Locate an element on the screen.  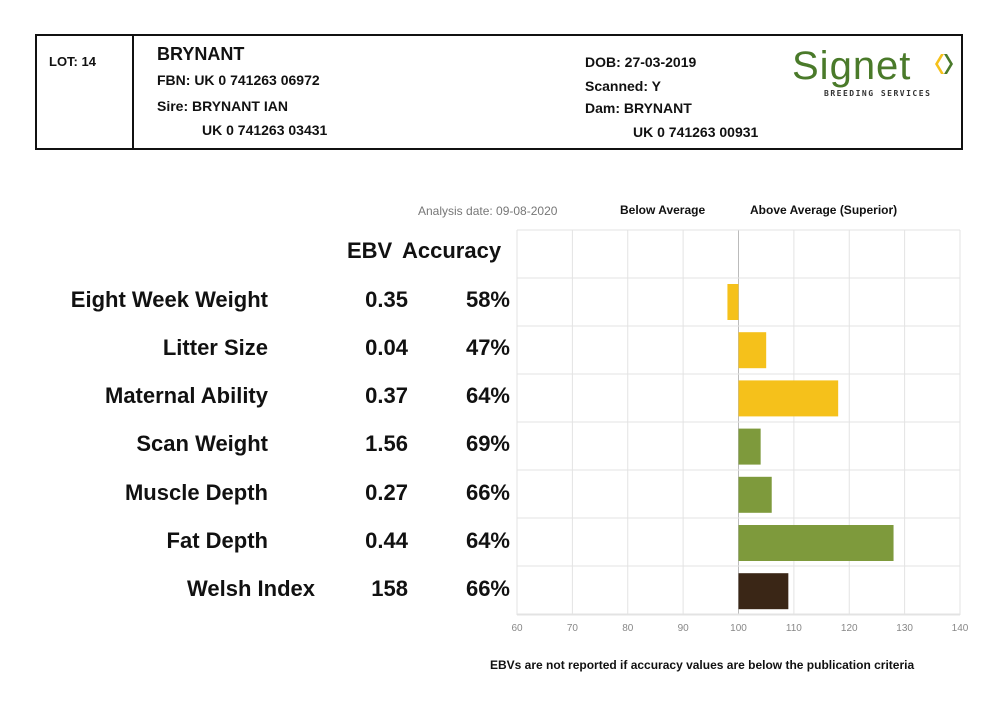
trait-label: Maternal Ability is located at coordinates (186, 395).